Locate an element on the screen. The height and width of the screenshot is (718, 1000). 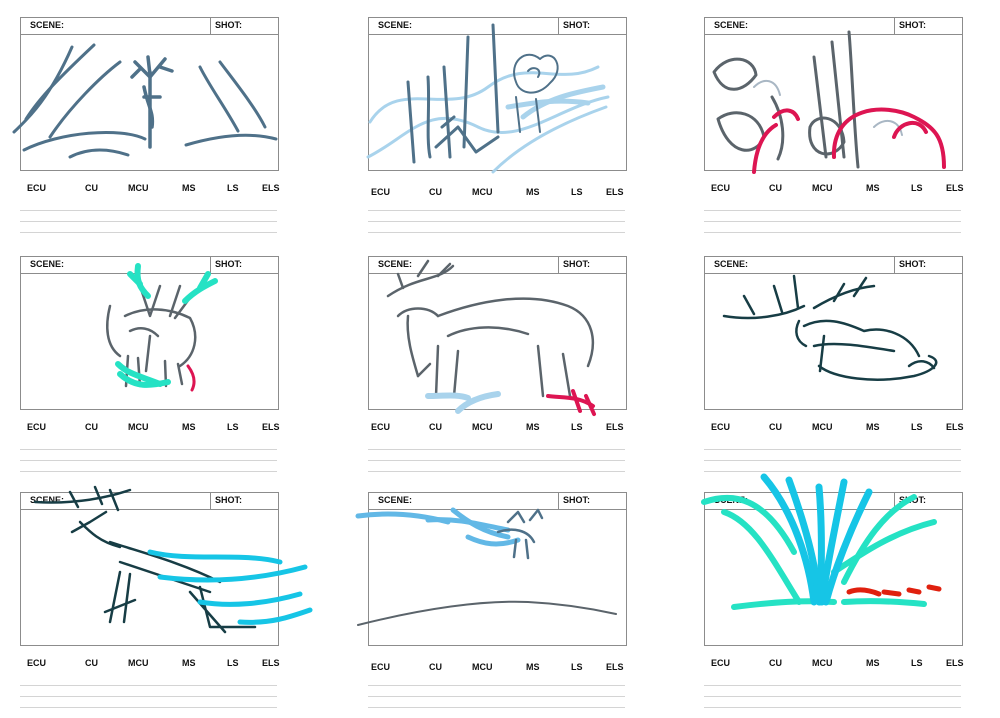
deer-running-with-wind-icon is located at coordinates (173, 559).